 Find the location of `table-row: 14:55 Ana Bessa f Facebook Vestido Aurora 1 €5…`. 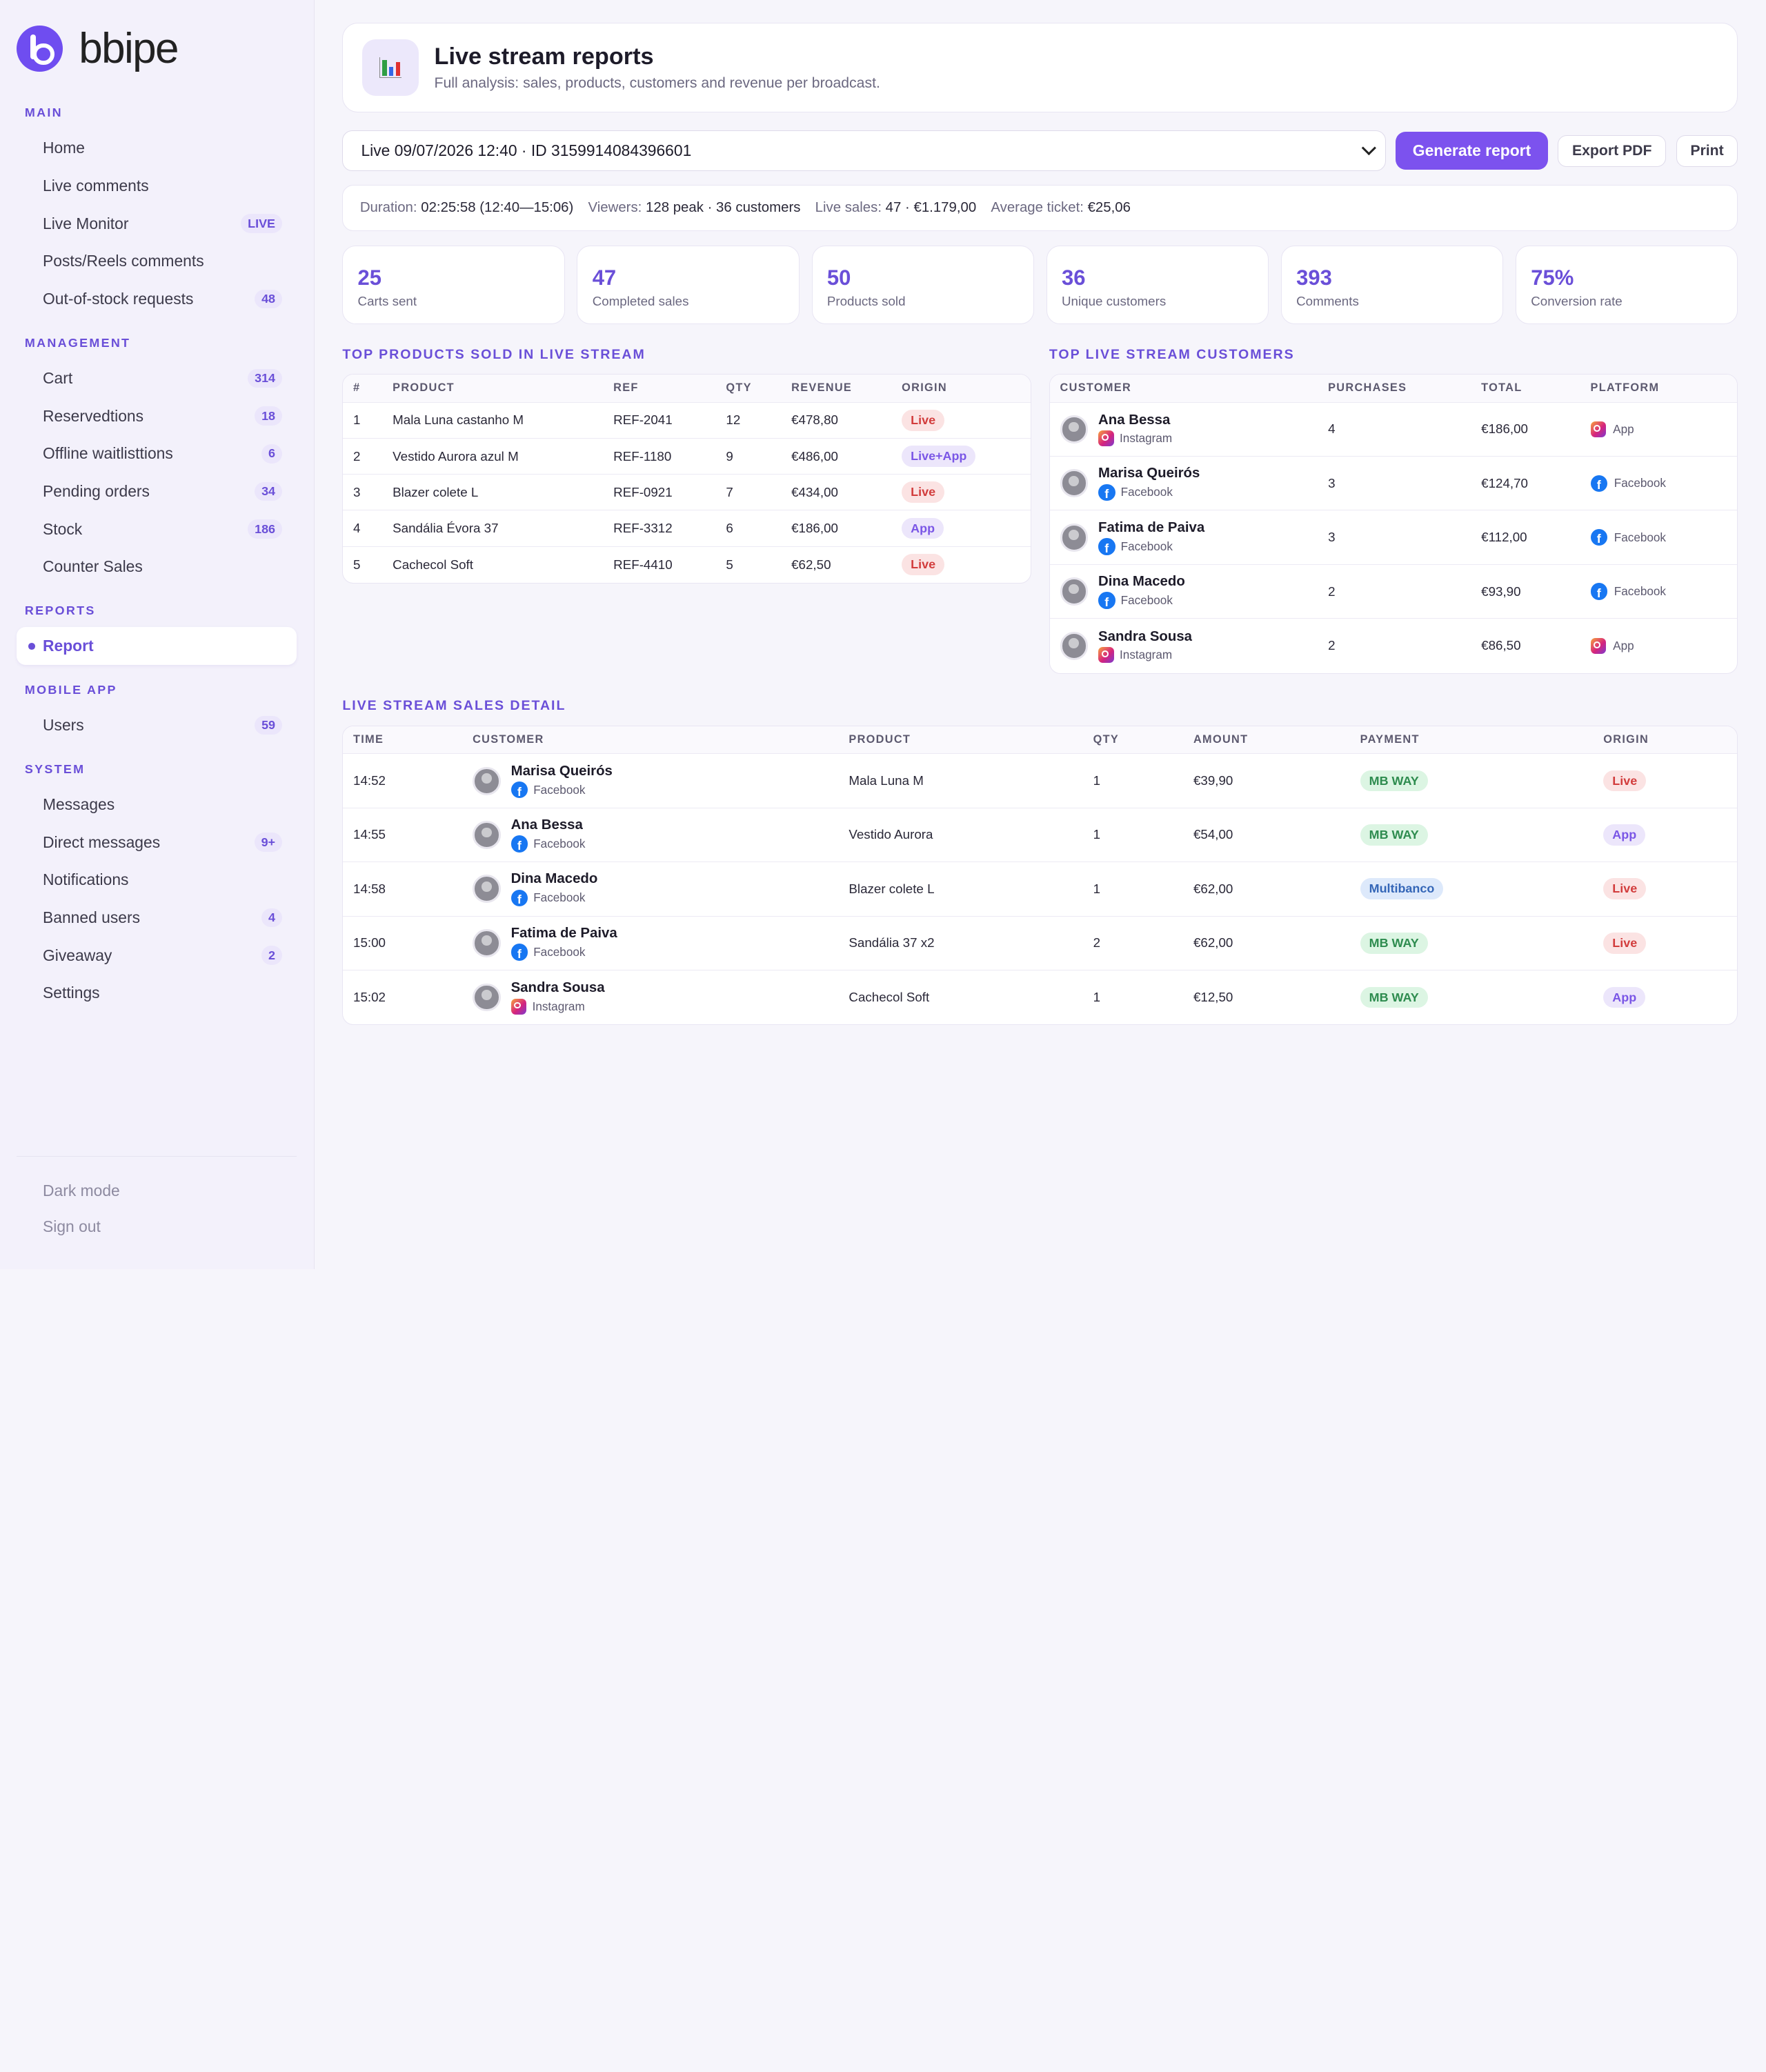

table-row: 14:55 Ana Bessa f Facebook Vestido Aurora 1 €5… is located at coordinates (1040, 835).